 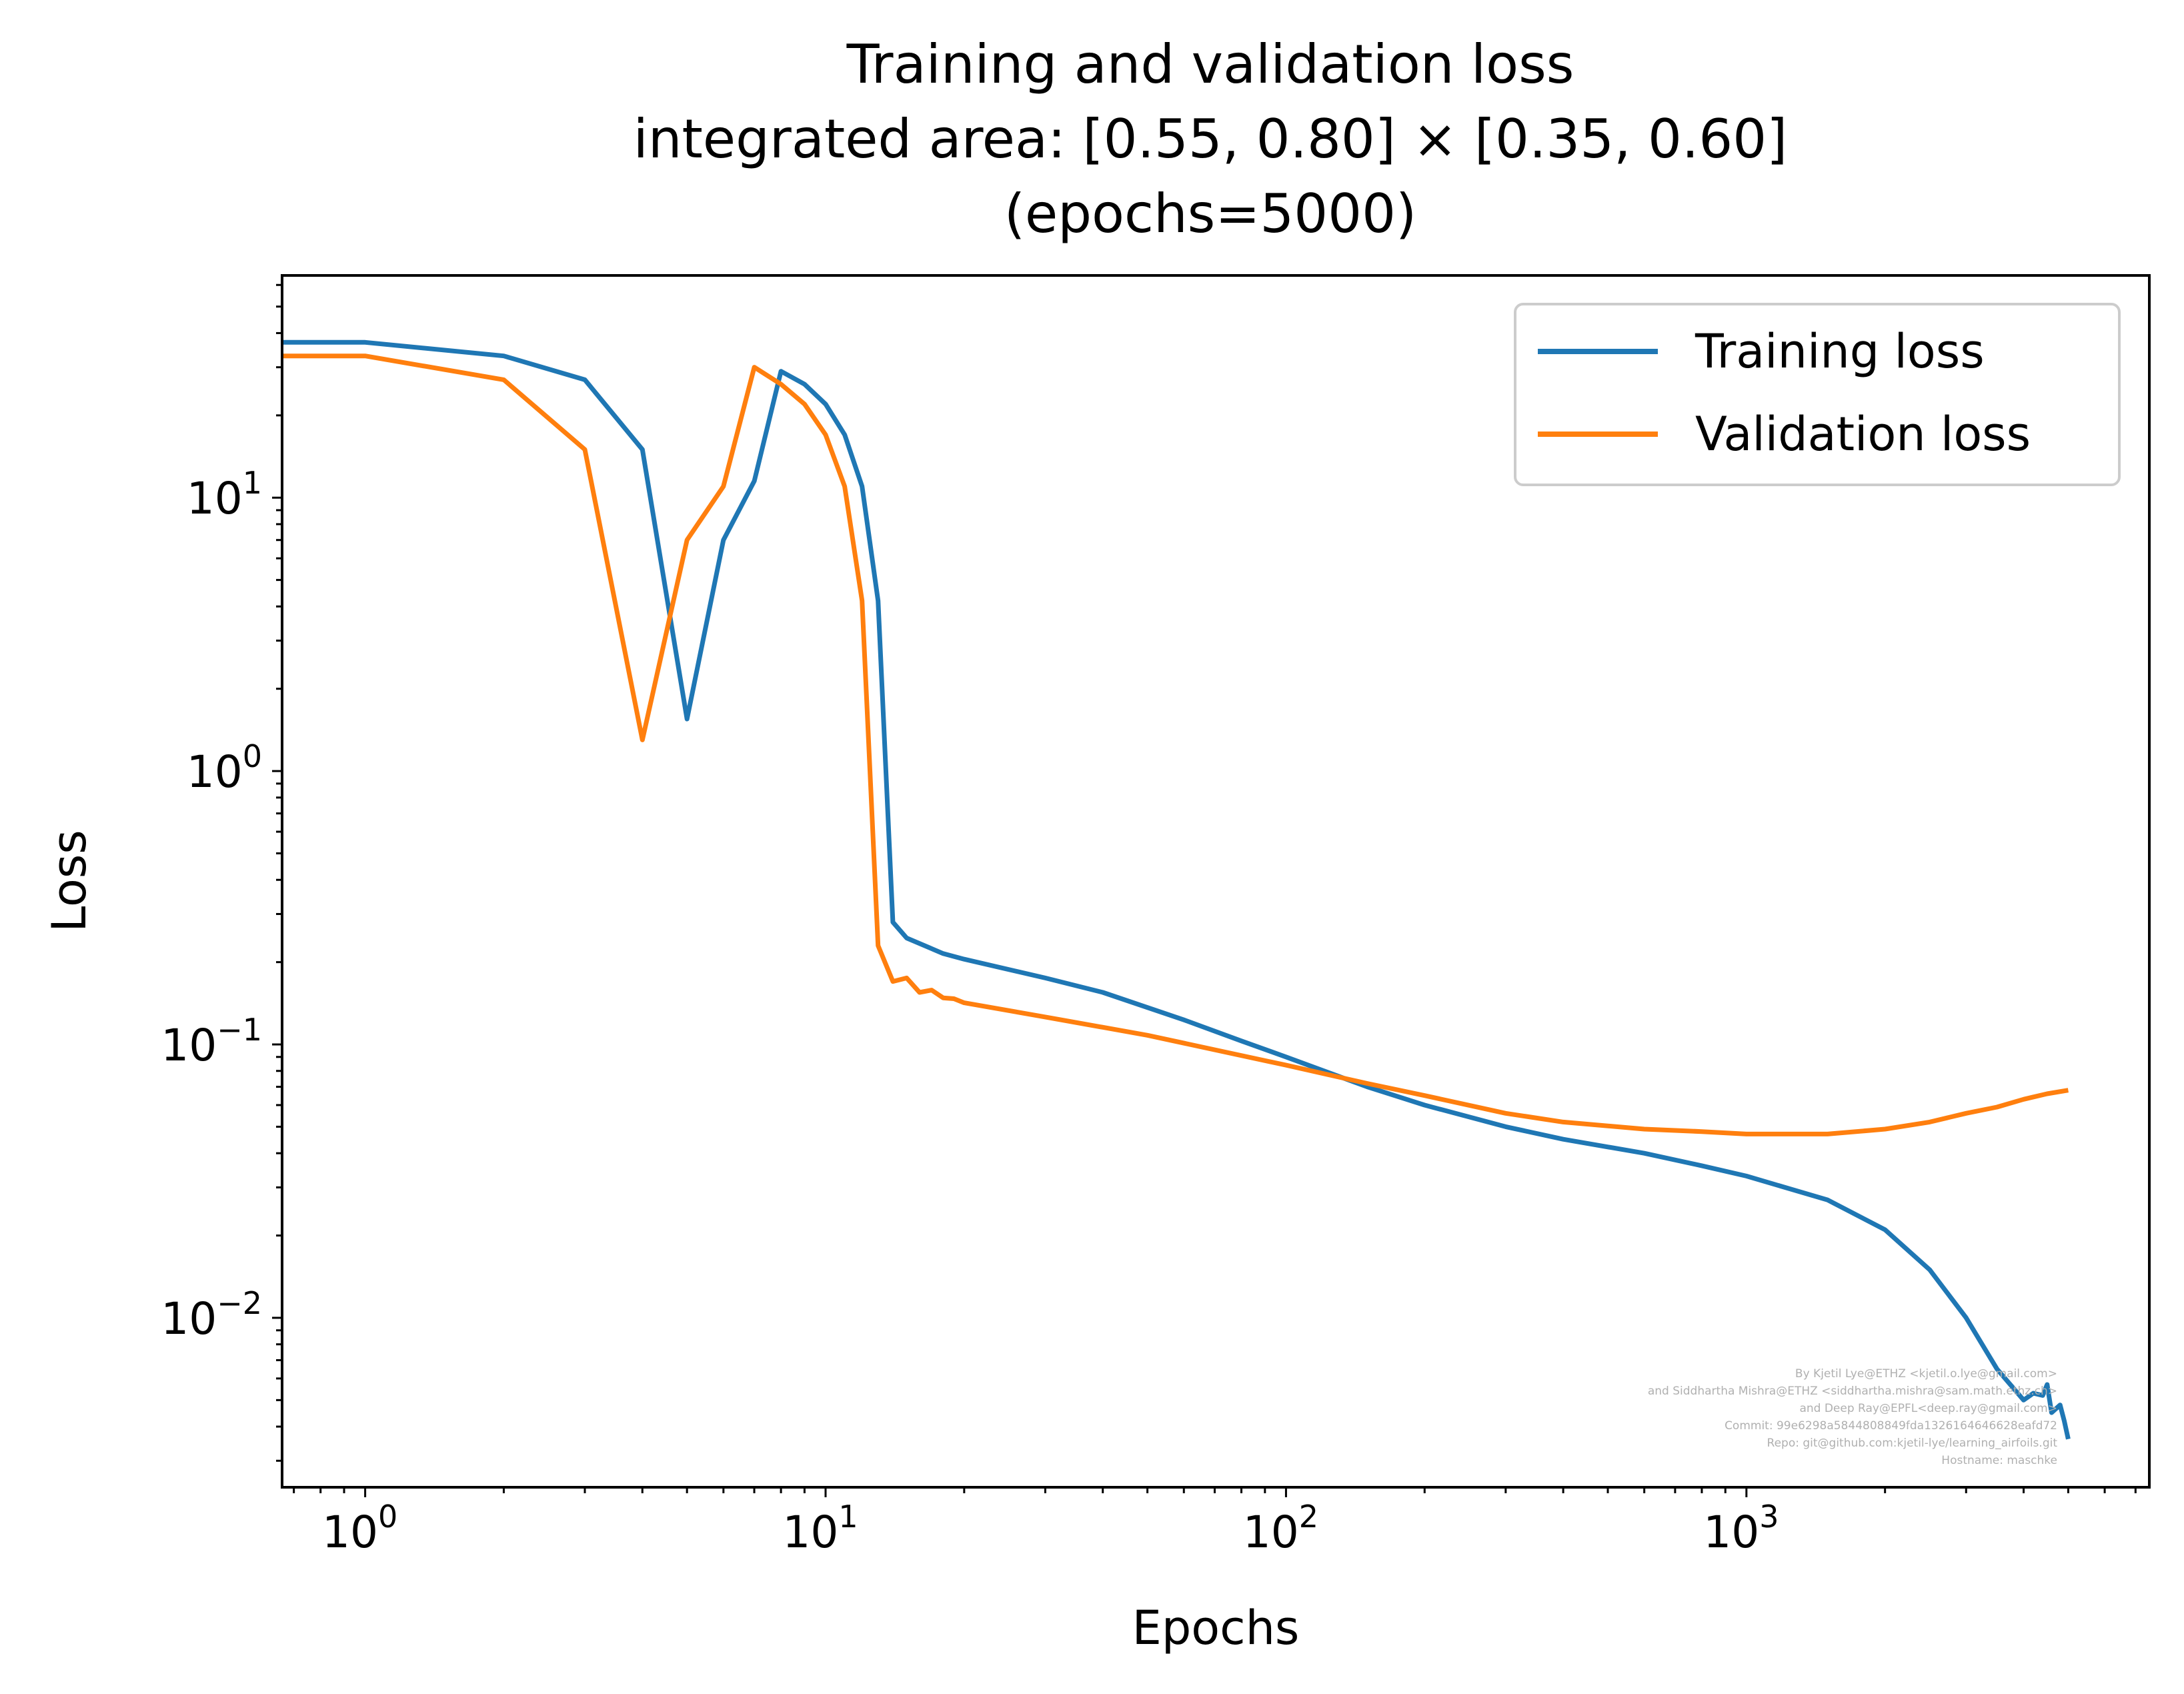 What do you see at coordinates (1999, 1460) in the screenshot?
I see `credit-line: Hostname: maschke` at bounding box center [1999, 1460].